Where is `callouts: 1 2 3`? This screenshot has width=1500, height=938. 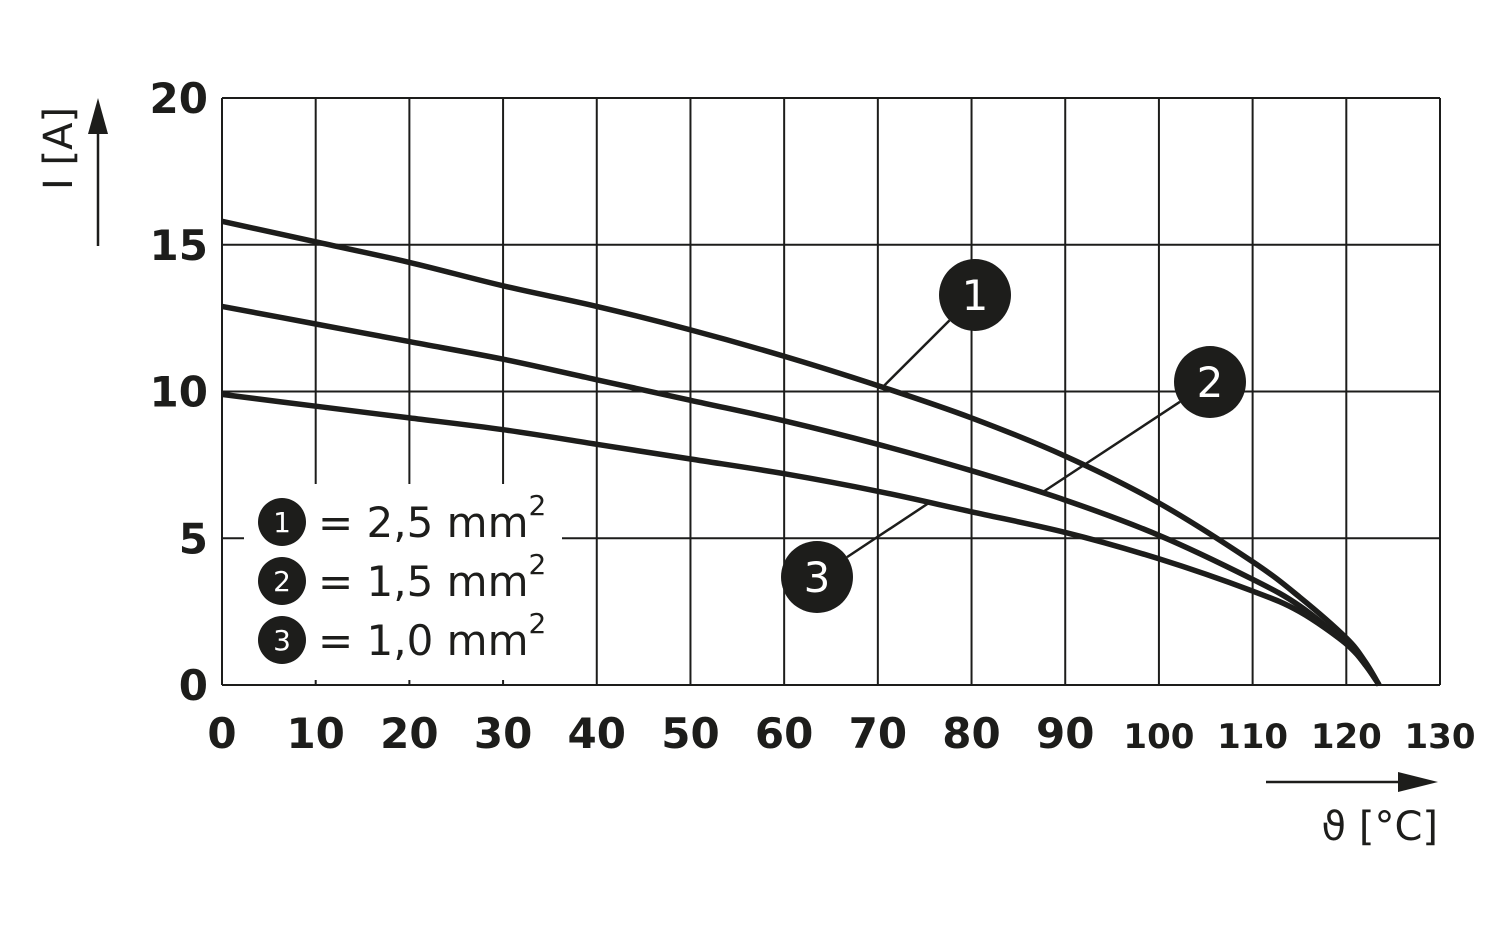
callouts: 1 2 3 is located at coordinates (1013, 436).